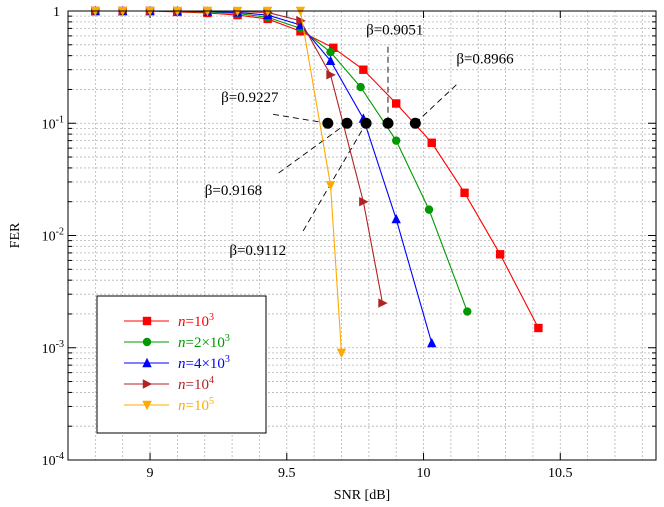 Image resolution: width=664 pixels, height=507 pixels. What do you see at coordinates (15, 235) in the screenshot?
I see `y-axis-label: FER` at bounding box center [15, 235].